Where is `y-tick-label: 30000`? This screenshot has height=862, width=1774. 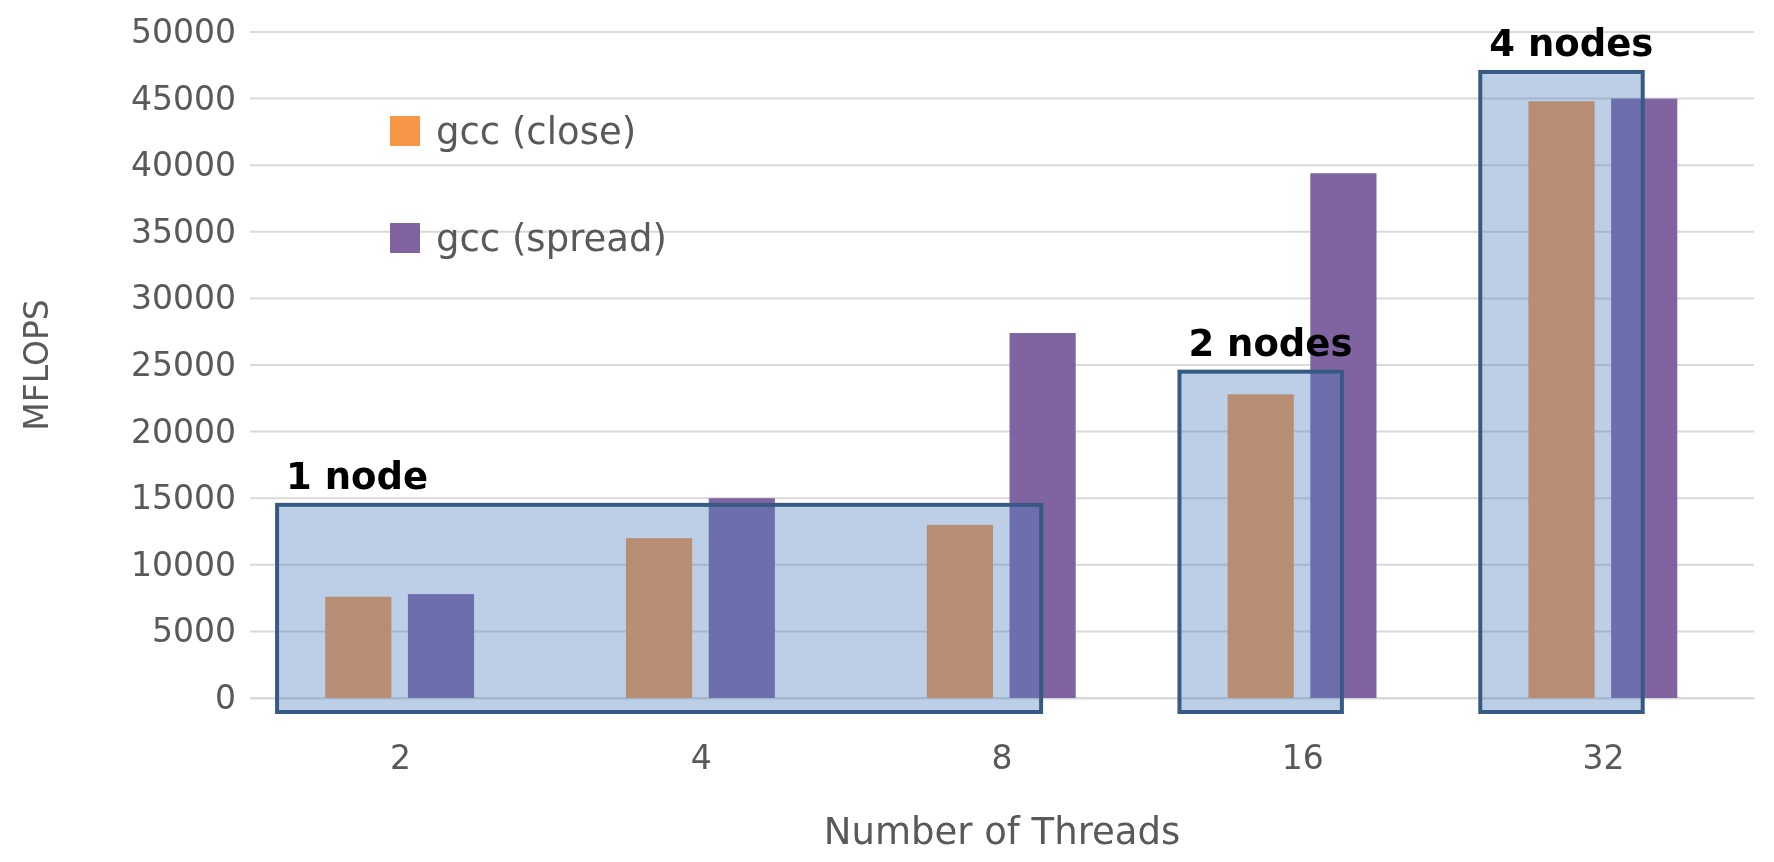 y-tick-label: 30000 is located at coordinates (183, 298).